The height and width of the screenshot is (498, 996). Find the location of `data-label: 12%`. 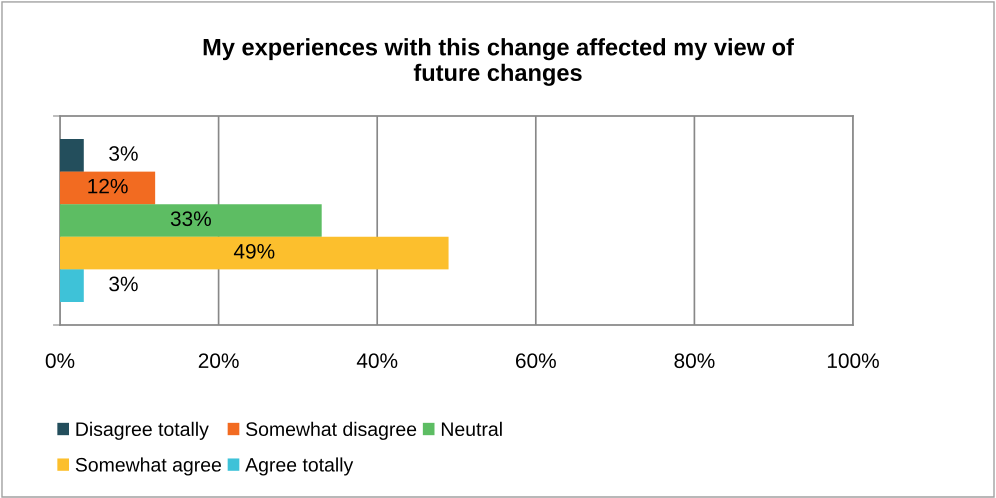

data-label: 12% is located at coordinates (108, 186).